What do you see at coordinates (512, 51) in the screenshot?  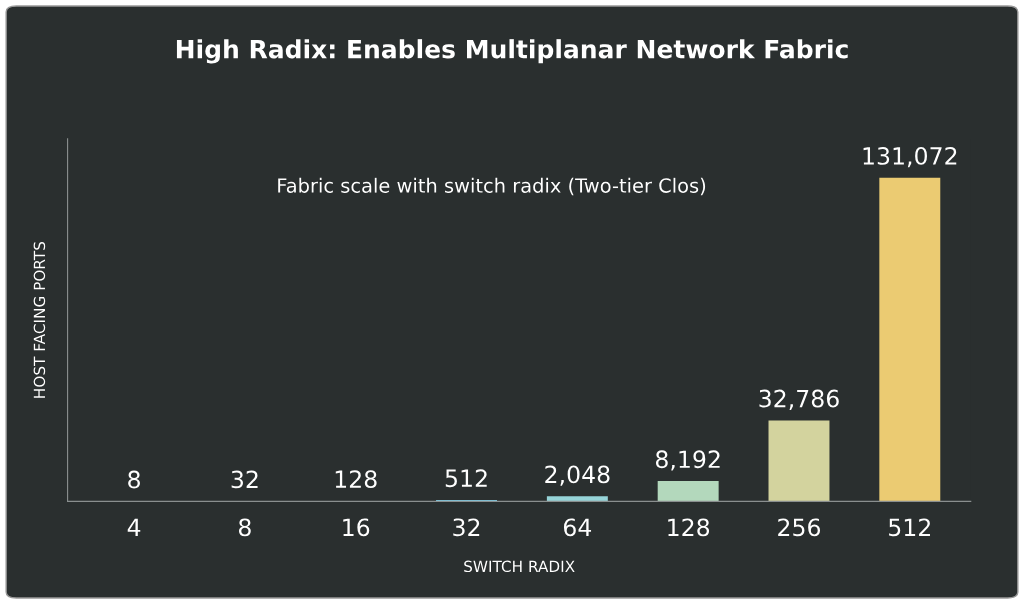 I see `chart-title: High Radix: Enables Multiplanar Network Fabric` at bounding box center [512, 51].